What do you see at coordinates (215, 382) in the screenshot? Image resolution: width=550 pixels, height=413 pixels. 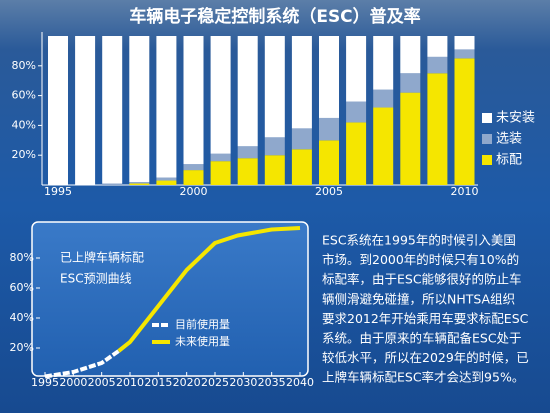 I see `x-tick-label: 2025` at bounding box center [215, 382].